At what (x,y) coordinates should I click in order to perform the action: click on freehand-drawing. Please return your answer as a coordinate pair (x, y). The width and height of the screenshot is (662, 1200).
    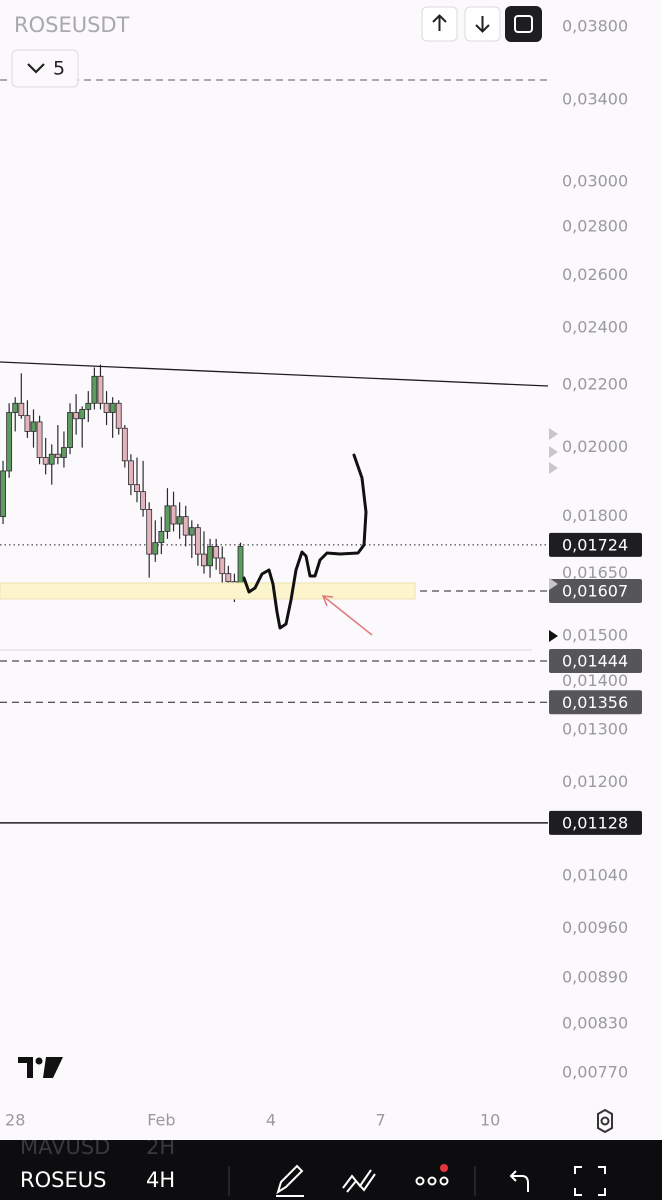
    Looking at the image, I should click on (305, 541).